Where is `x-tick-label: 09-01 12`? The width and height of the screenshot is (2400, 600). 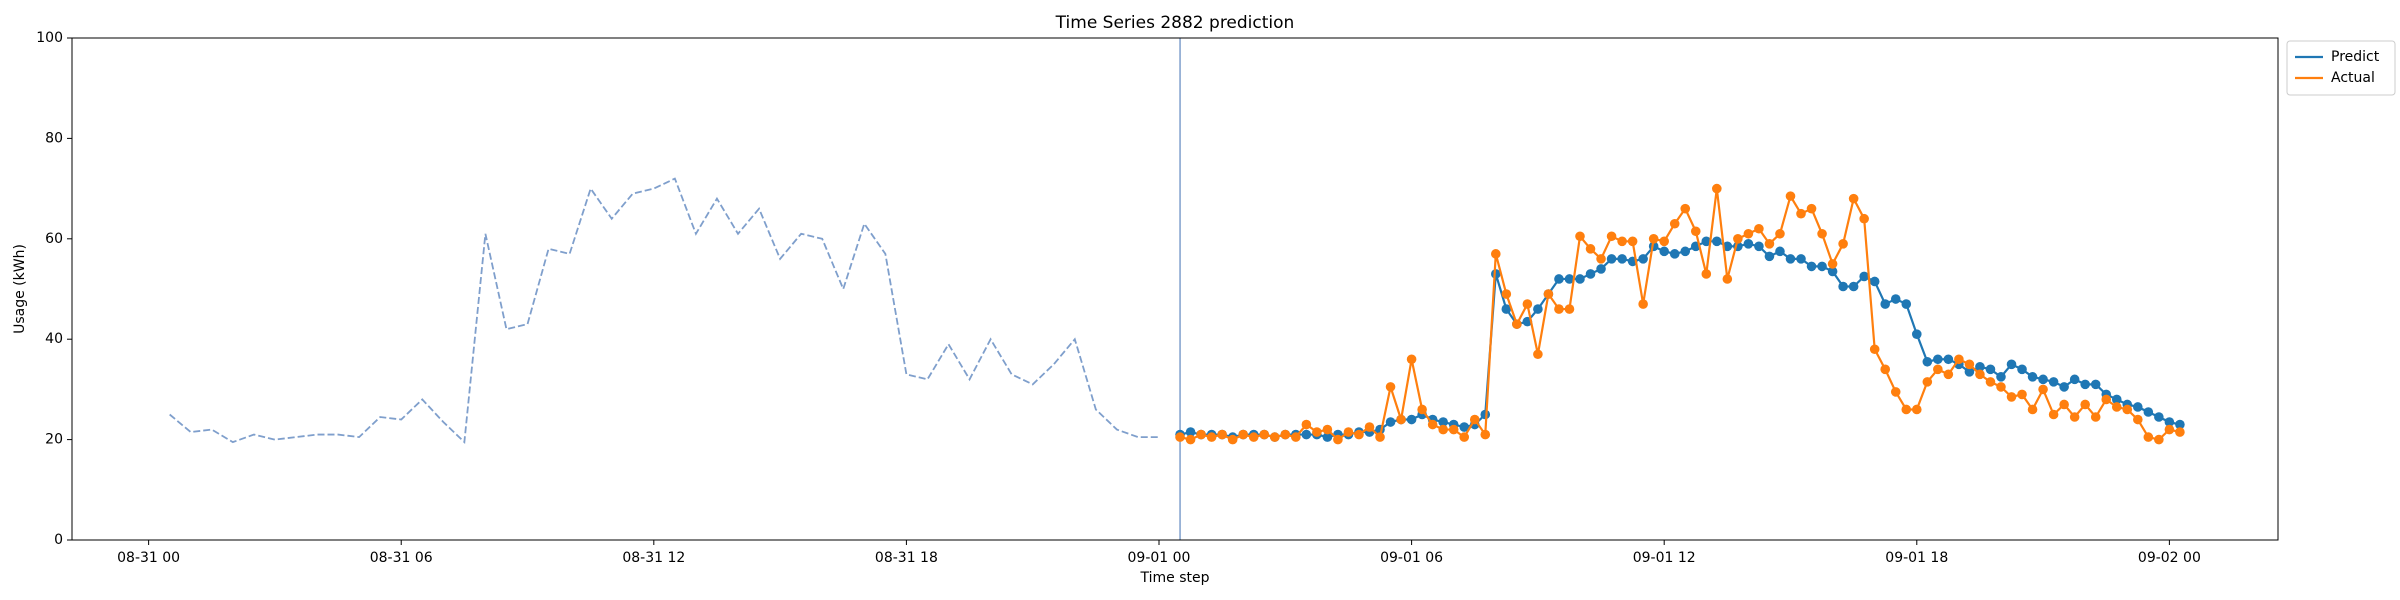 x-tick-label: 09-01 12 is located at coordinates (1664, 558).